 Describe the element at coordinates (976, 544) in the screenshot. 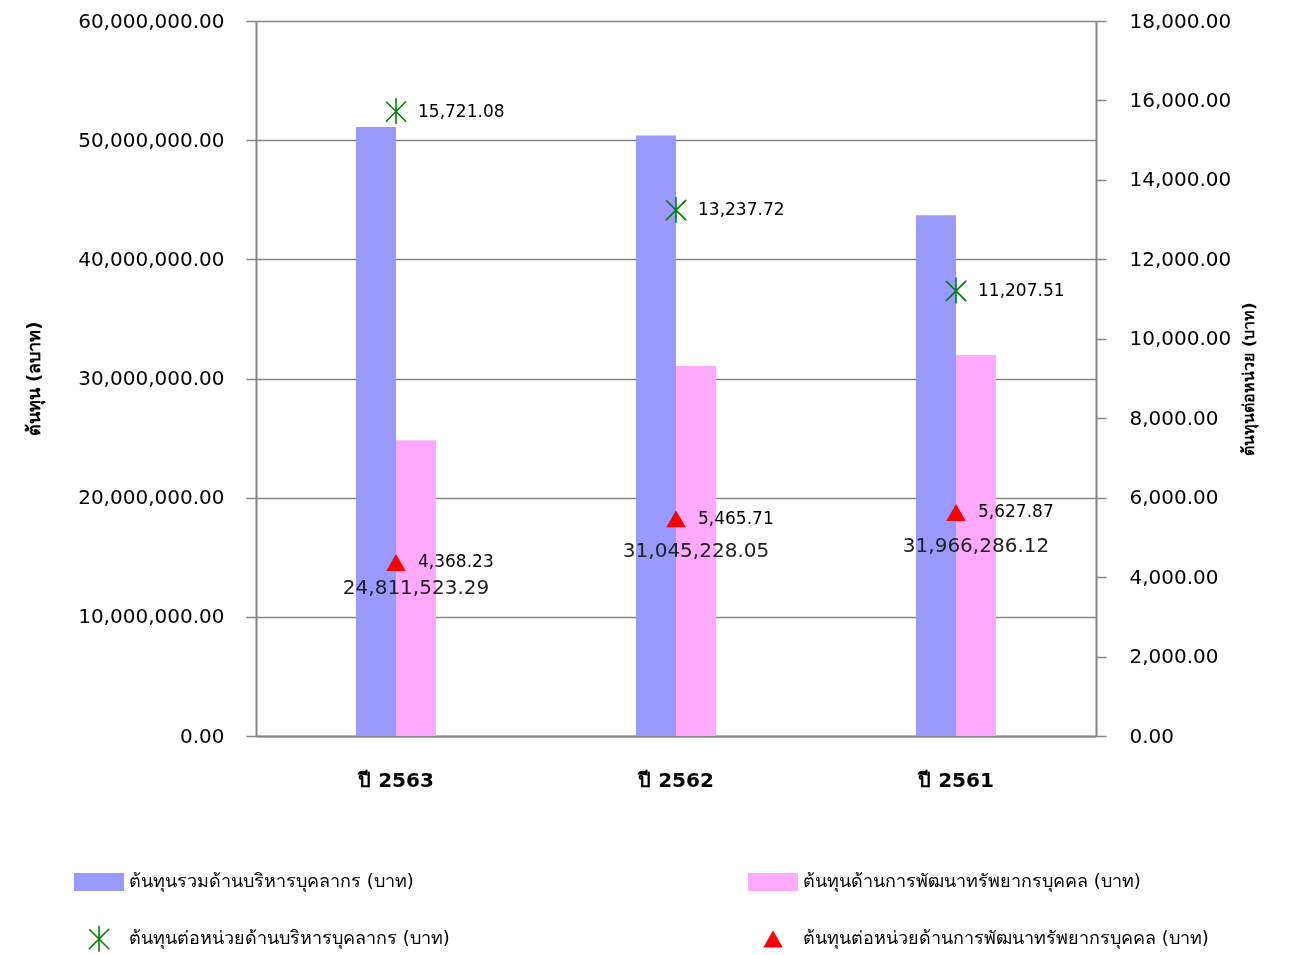

I see `data-label: 31,966,286.12` at that location.